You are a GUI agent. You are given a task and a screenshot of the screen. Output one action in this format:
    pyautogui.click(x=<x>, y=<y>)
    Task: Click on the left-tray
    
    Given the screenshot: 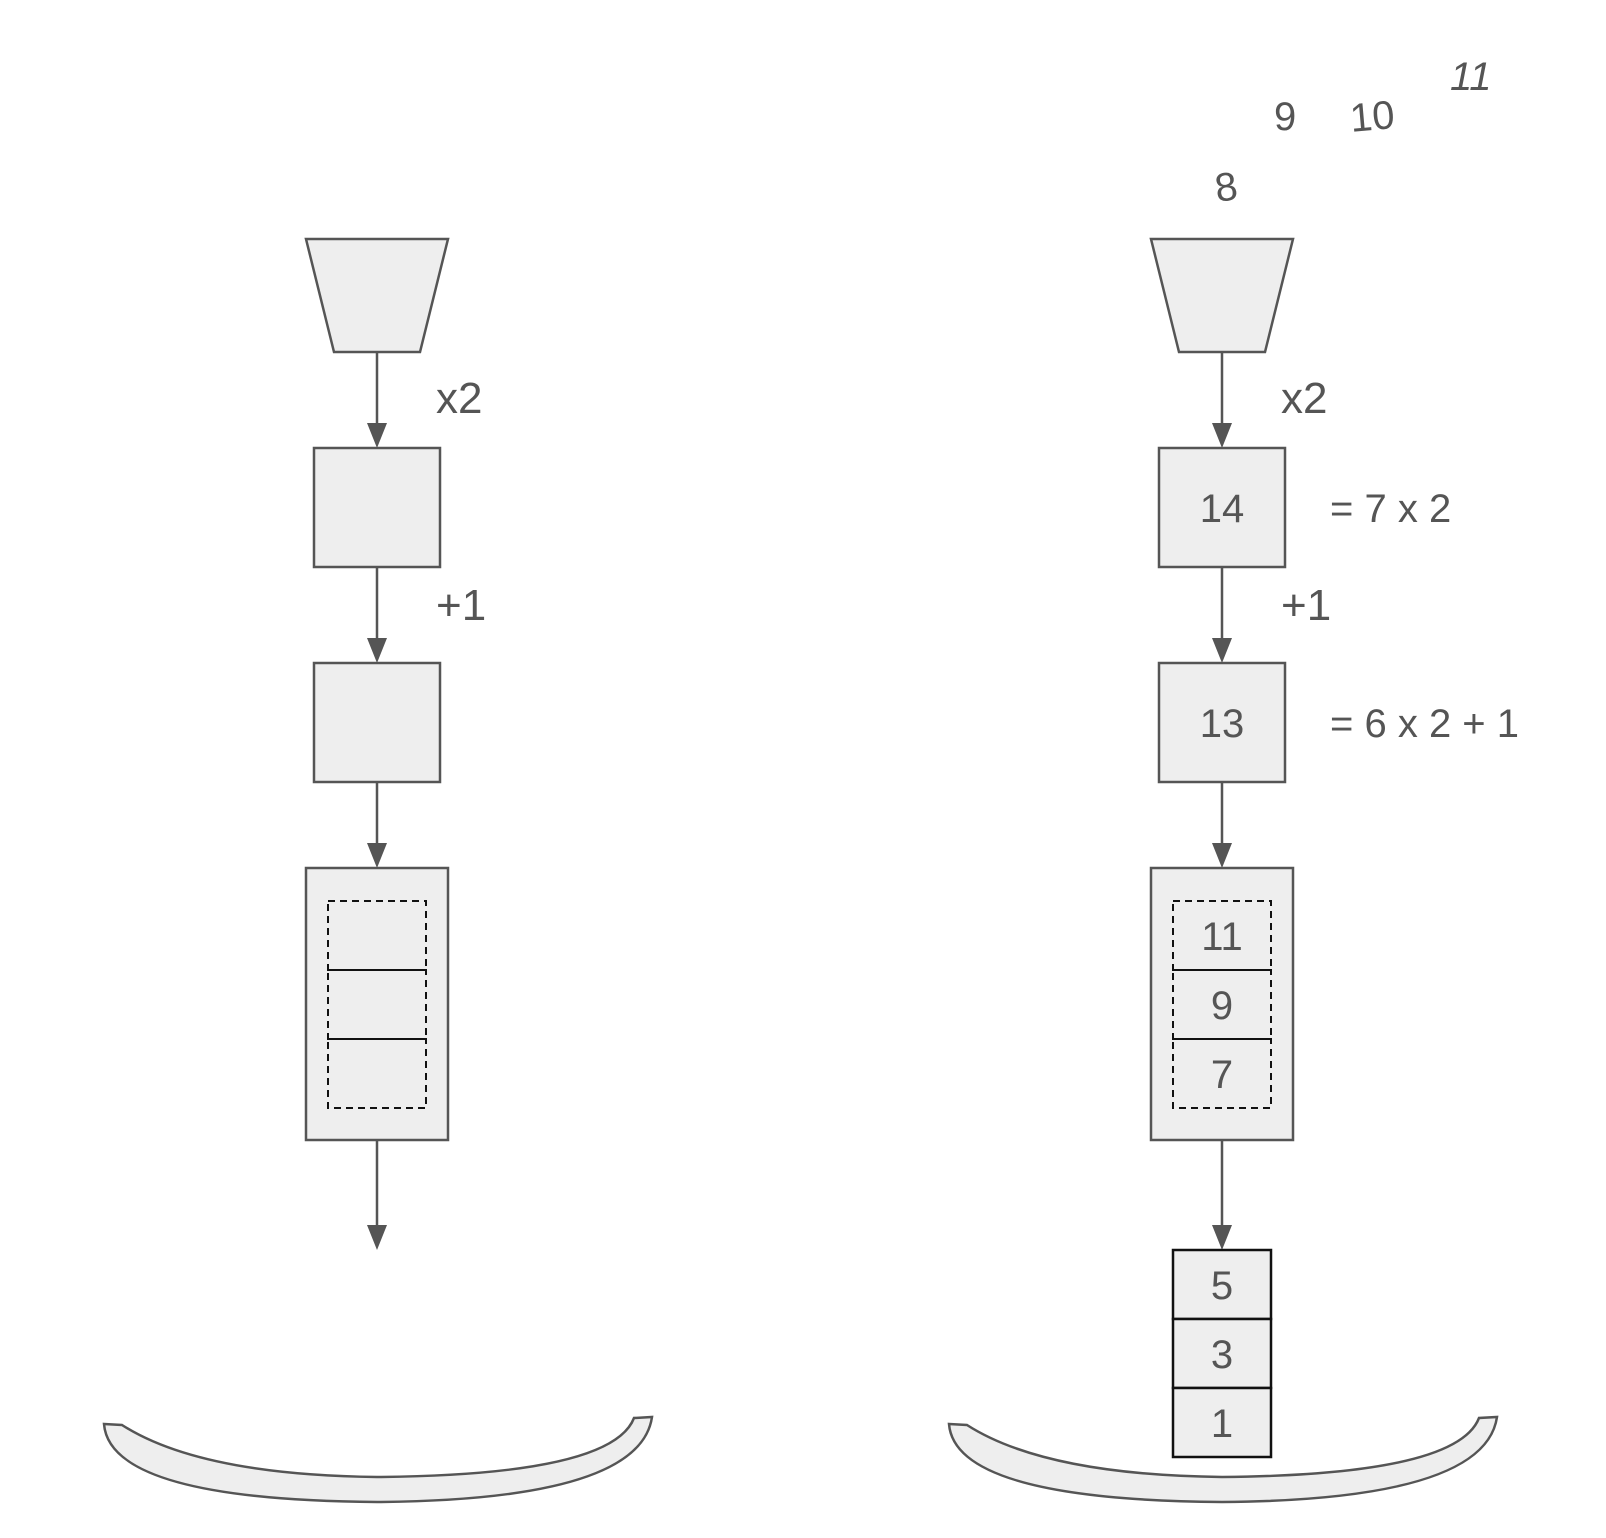 What is the action you would take?
    pyautogui.click(x=378, y=1459)
    